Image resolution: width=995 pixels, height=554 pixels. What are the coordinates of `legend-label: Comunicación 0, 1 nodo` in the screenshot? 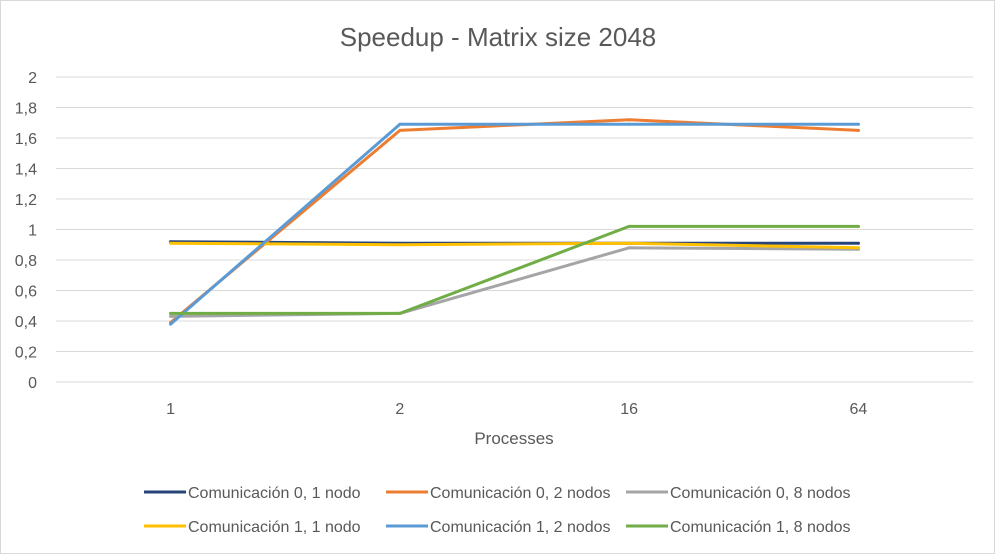 It's located at (274, 493).